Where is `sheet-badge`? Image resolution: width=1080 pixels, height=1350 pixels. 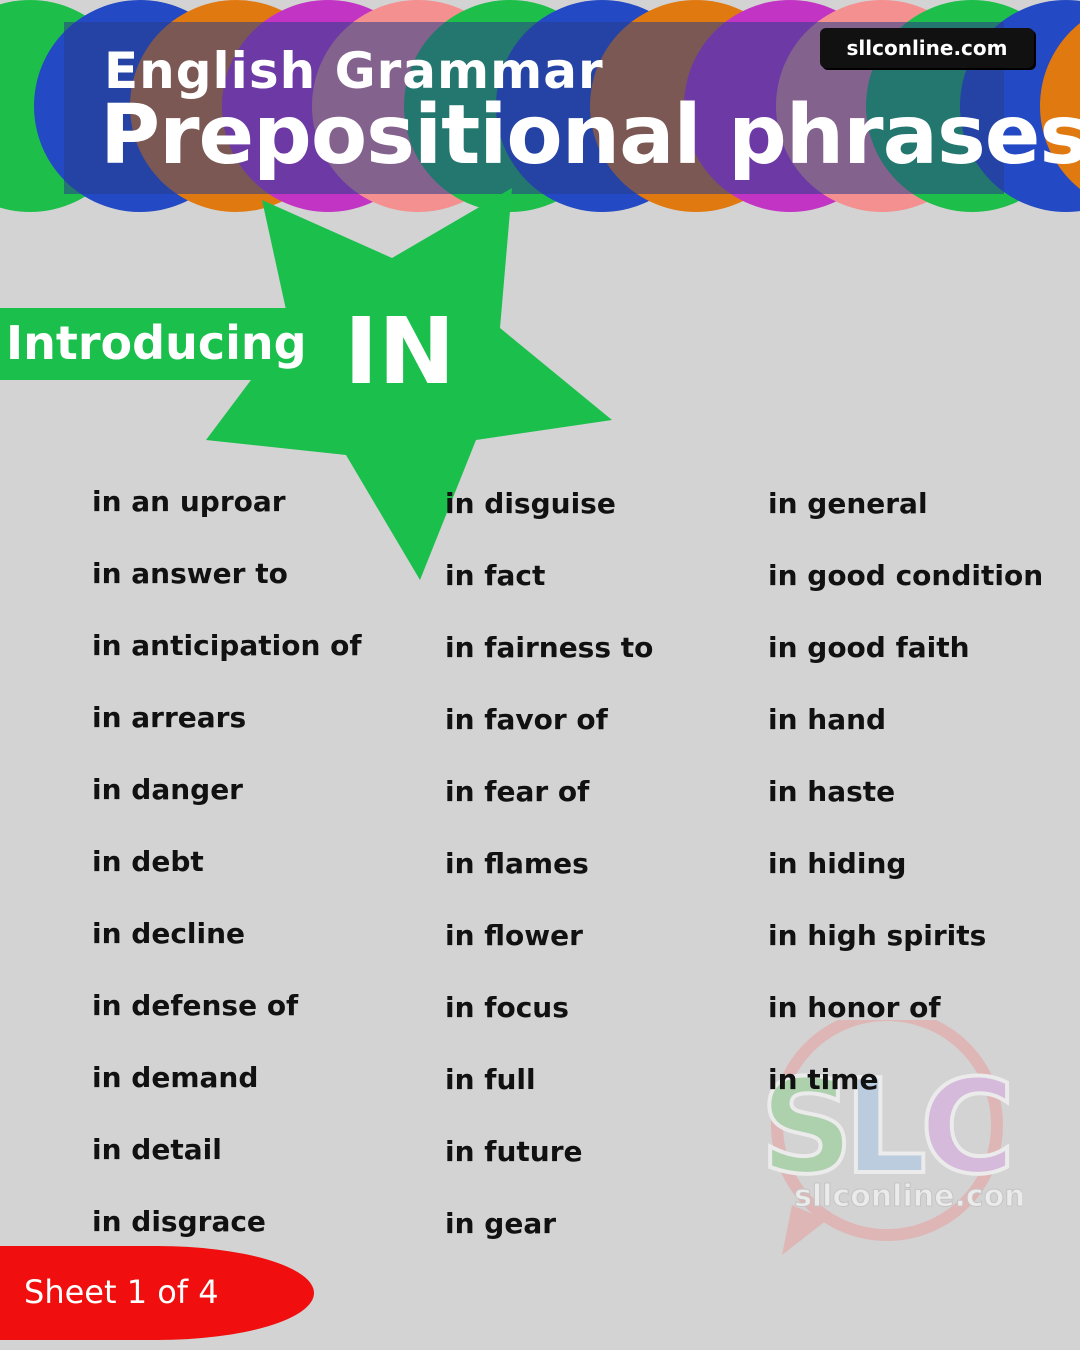 sheet-badge is located at coordinates (157, 1293).